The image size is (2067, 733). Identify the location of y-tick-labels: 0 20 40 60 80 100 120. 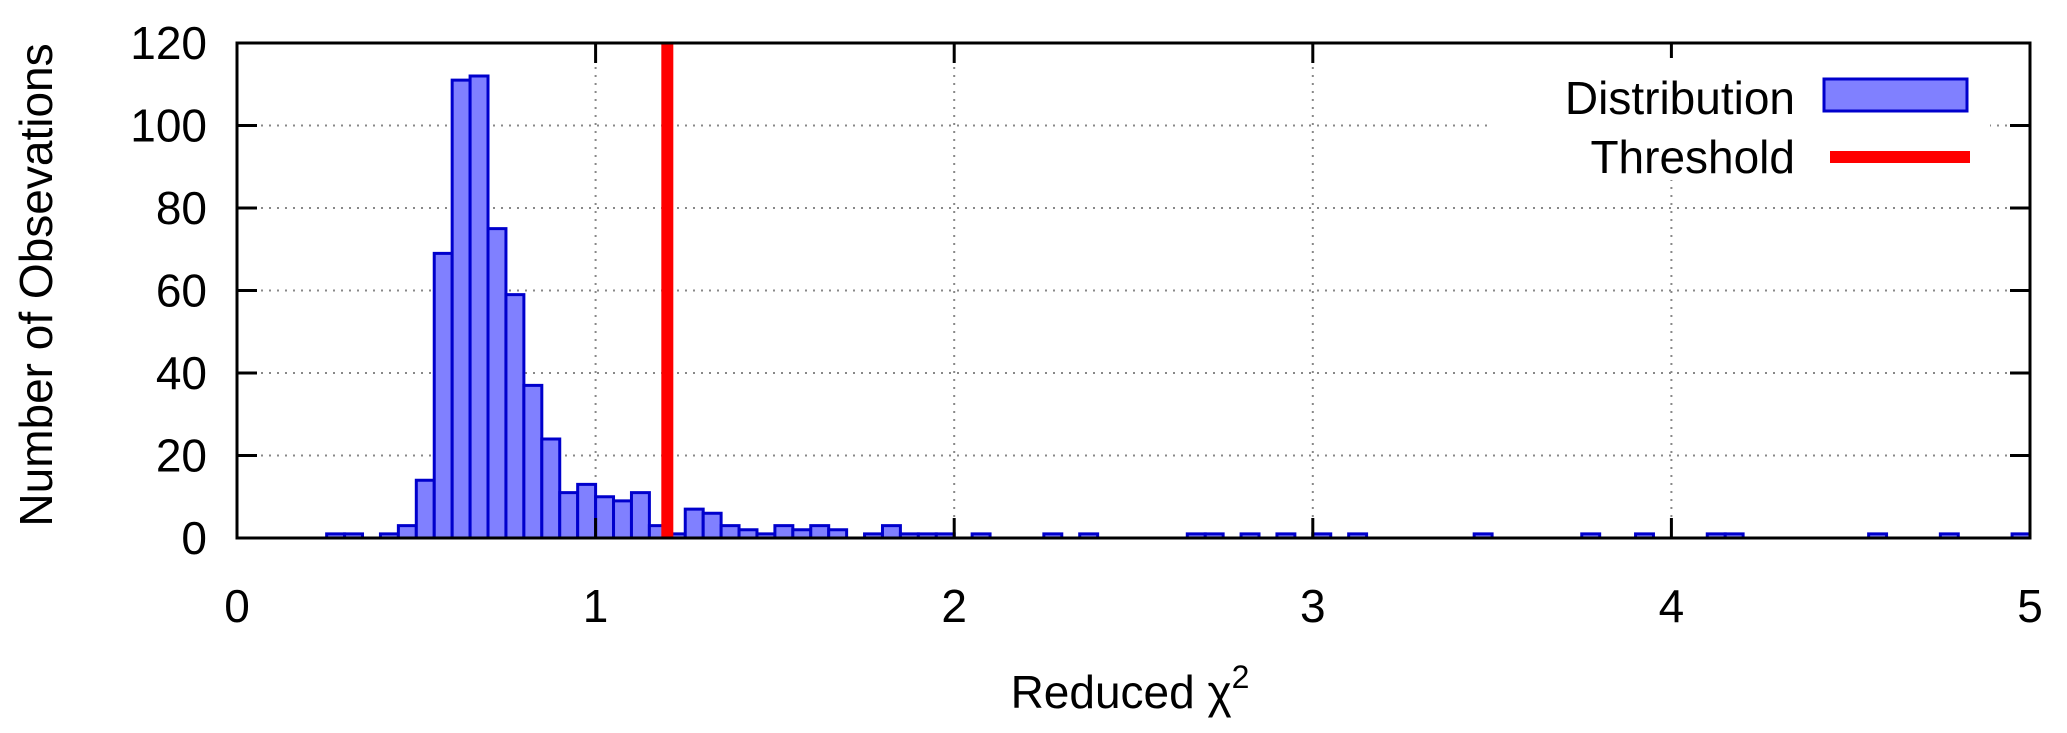
(168, 290).